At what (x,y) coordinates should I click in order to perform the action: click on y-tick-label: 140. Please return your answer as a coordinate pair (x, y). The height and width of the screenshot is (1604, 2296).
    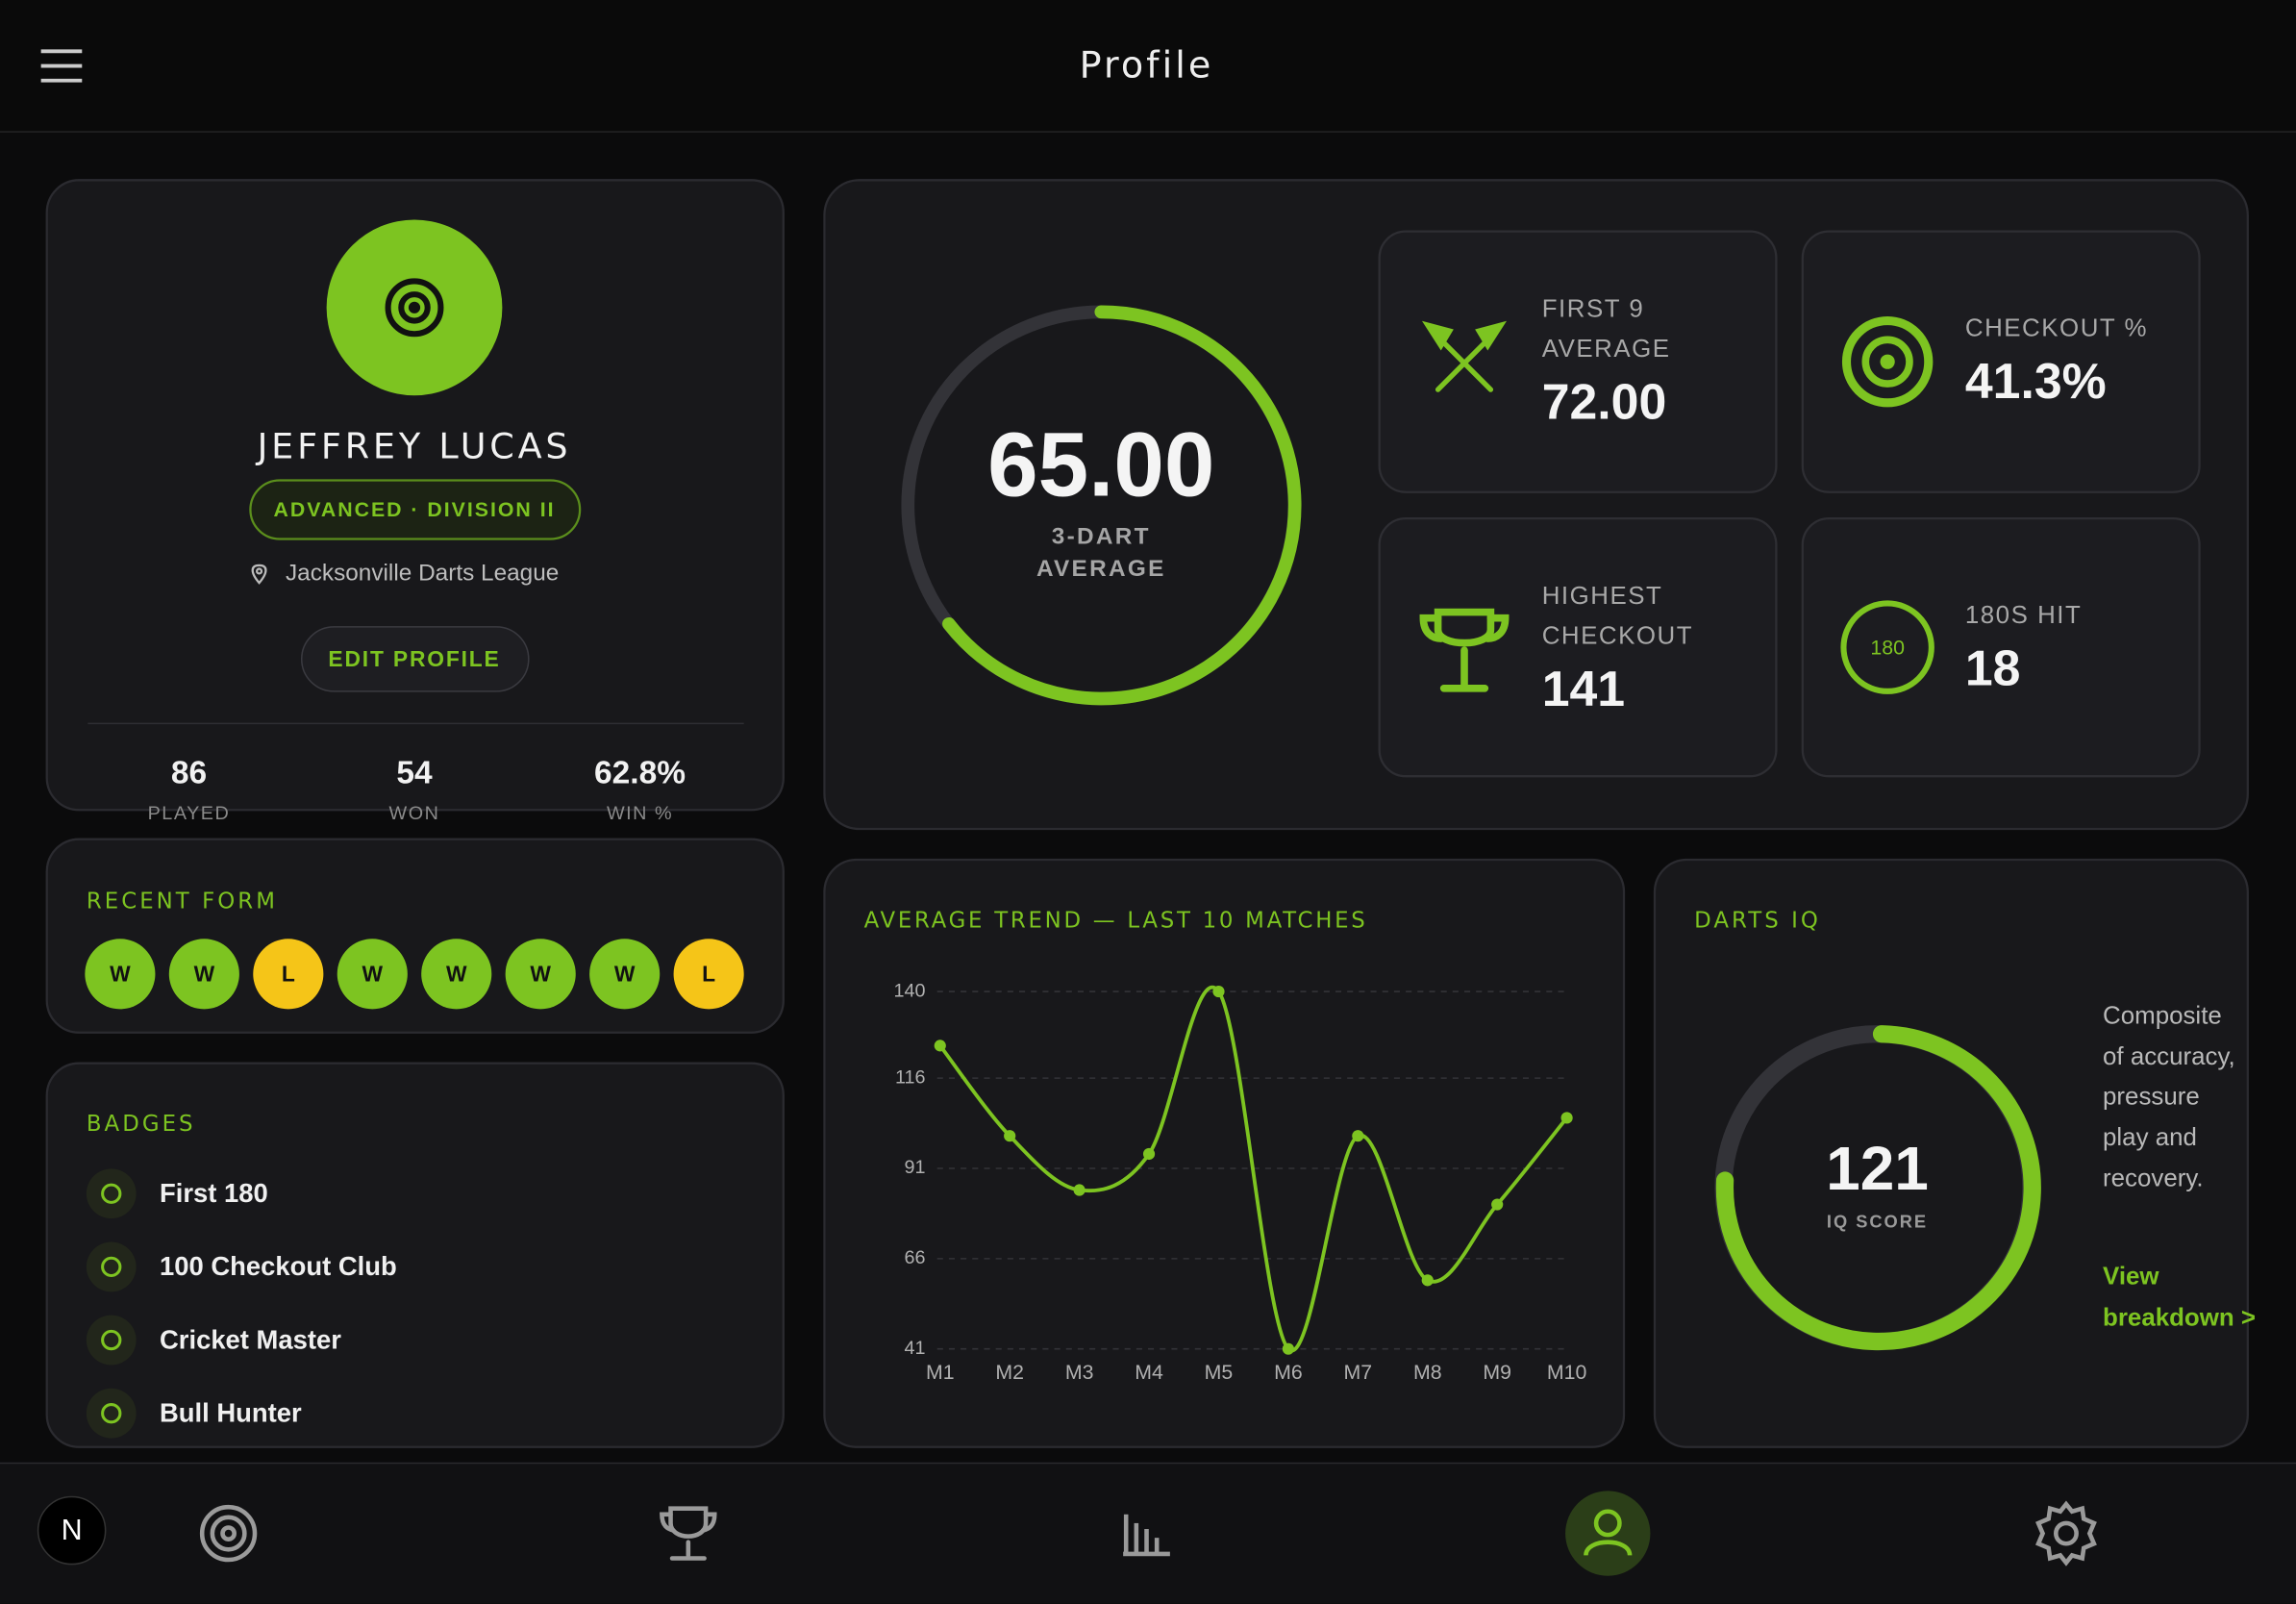
    Looking at the image, I should click on (910, 990).